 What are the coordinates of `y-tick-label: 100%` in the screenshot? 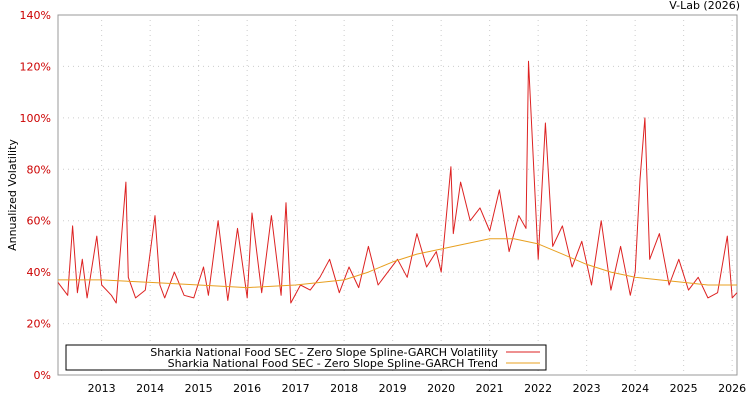 It's located at (35, 118).